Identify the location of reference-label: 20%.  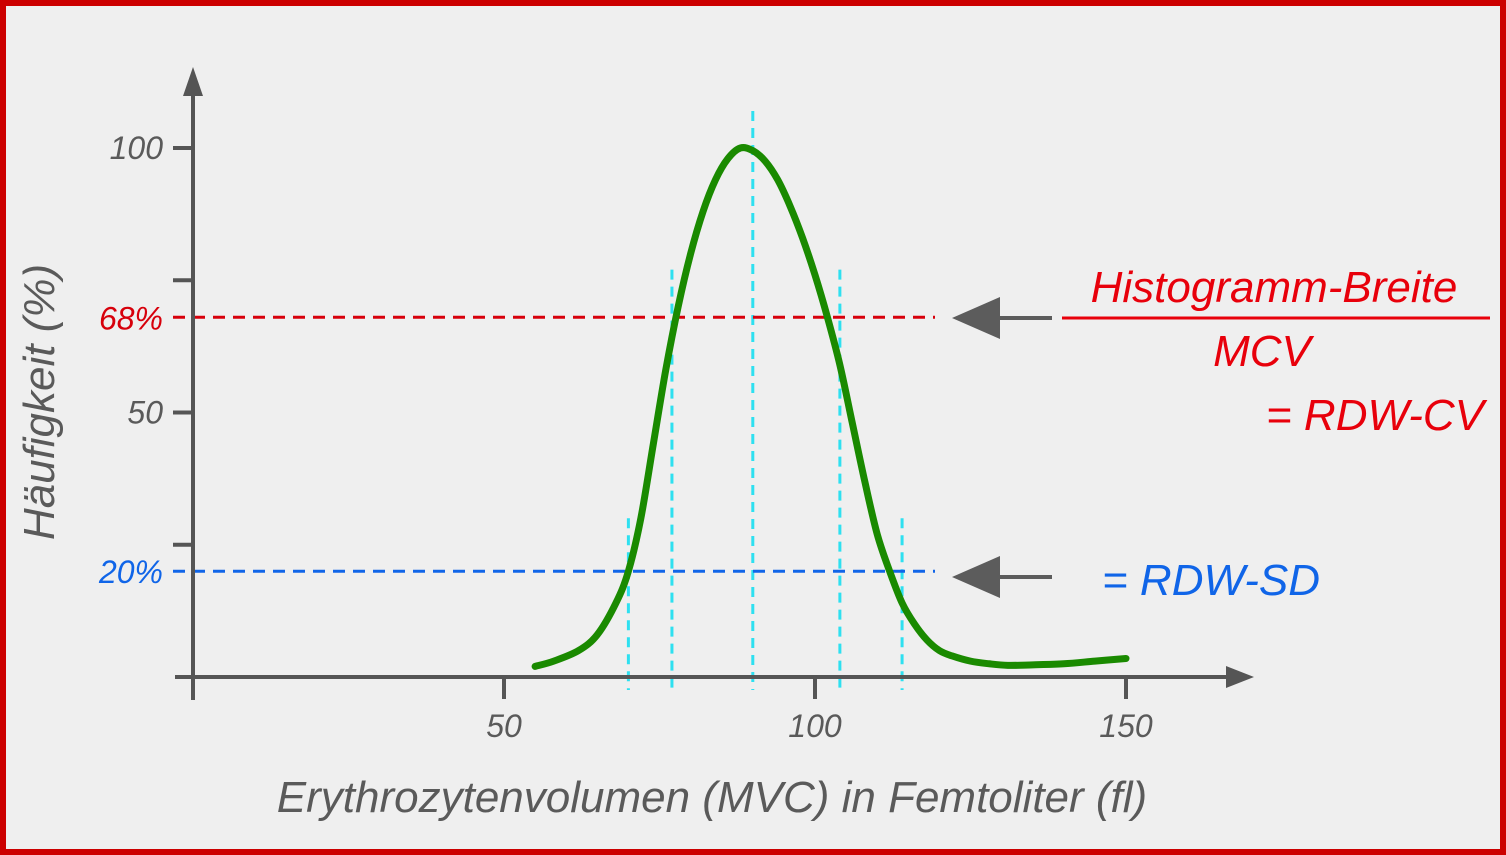
(130, 572).